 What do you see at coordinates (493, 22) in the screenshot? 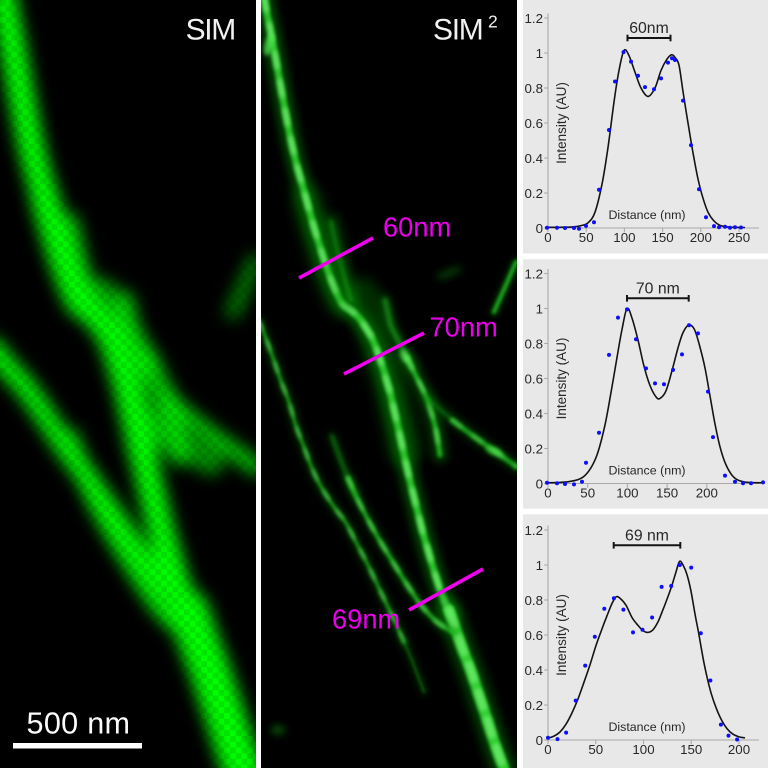
I see `svg-text: 2` at bounding box center [493, 22].